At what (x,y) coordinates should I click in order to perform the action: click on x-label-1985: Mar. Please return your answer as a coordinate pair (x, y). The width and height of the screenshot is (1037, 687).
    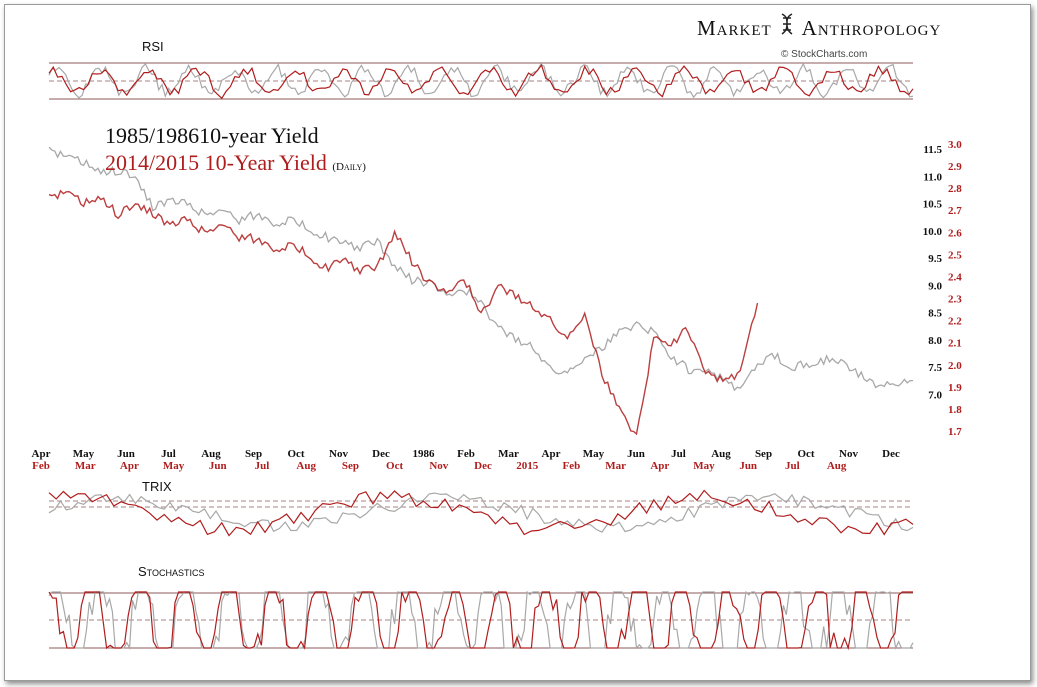
    Looking at the image, I should click on (508, 454).